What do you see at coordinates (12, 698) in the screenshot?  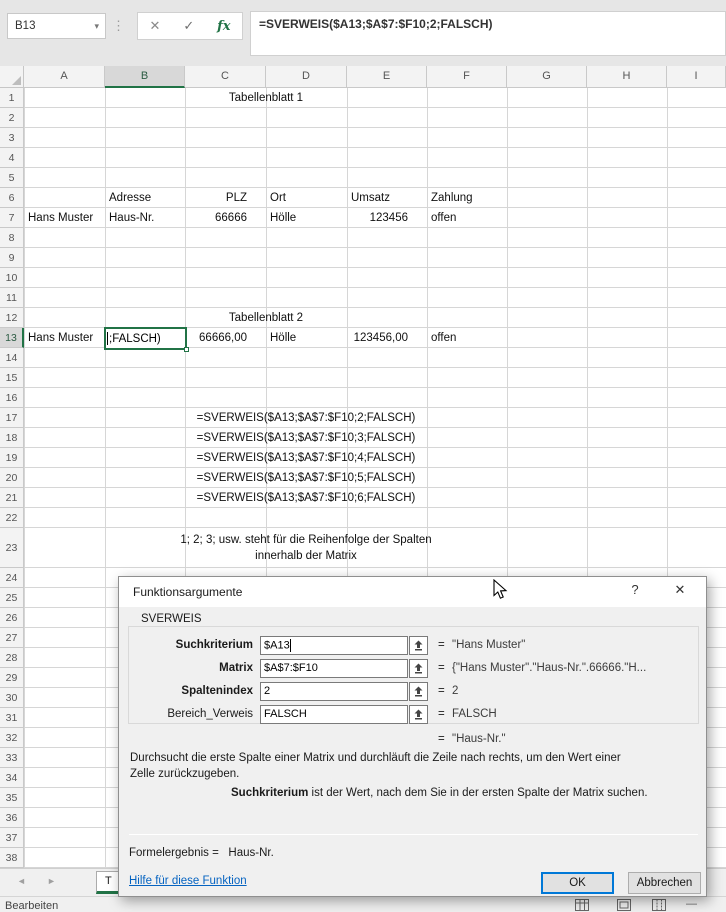 I see `row-header-30: 30` at bounding box center [12, 698].